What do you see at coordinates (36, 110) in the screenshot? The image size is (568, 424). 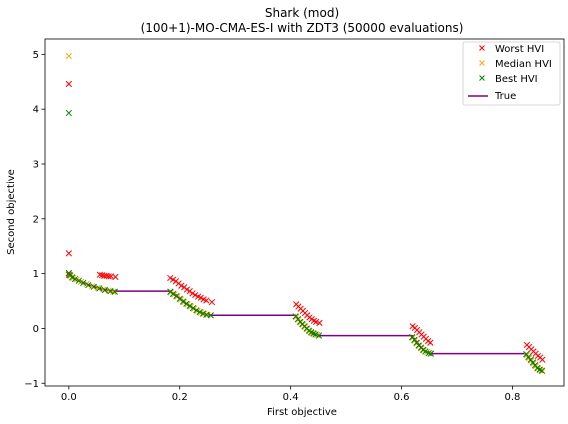 I see `y-tick-label: 4` at bounding box center [36, 110].